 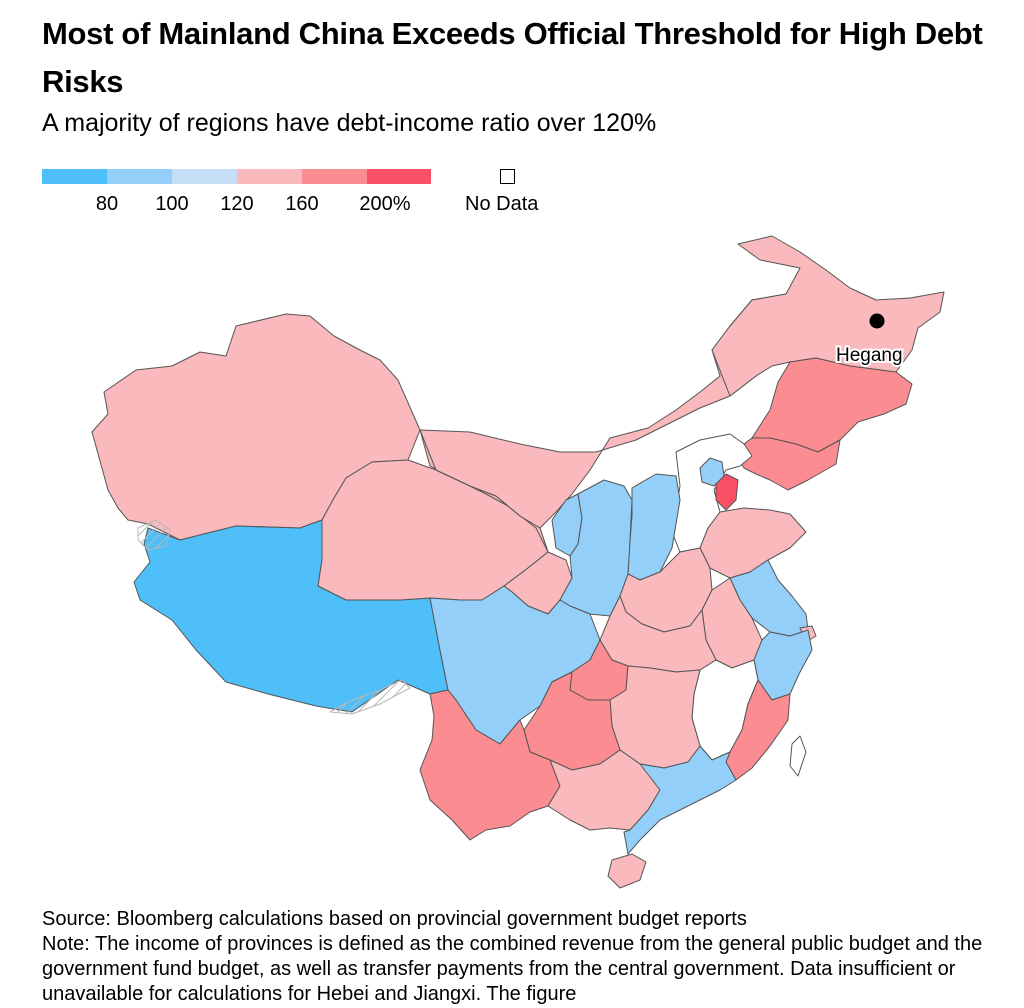 What do you see at coordinates (502, 204) in the screenshot?
I see `legend-no-data-label: No Data` at bounding box center [502, 204].